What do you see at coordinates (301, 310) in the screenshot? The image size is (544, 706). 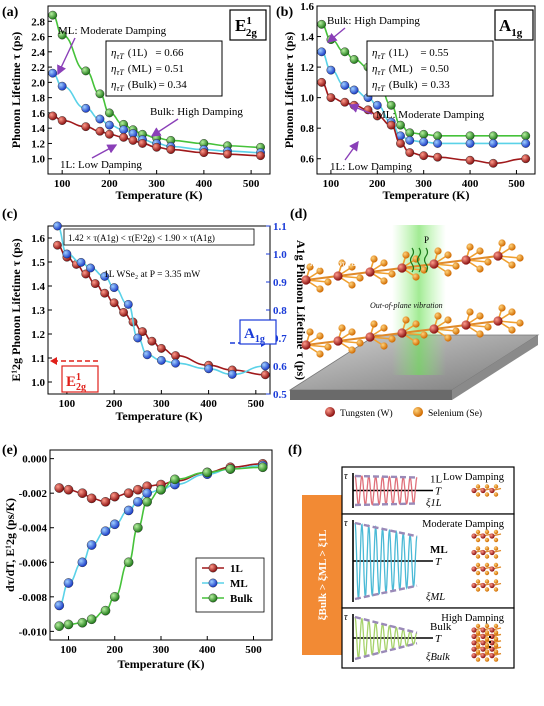 I see `panel-c-ylabel-right: A1g Phonon Lifetime τ (ps)` at bounding box center [301, 310].